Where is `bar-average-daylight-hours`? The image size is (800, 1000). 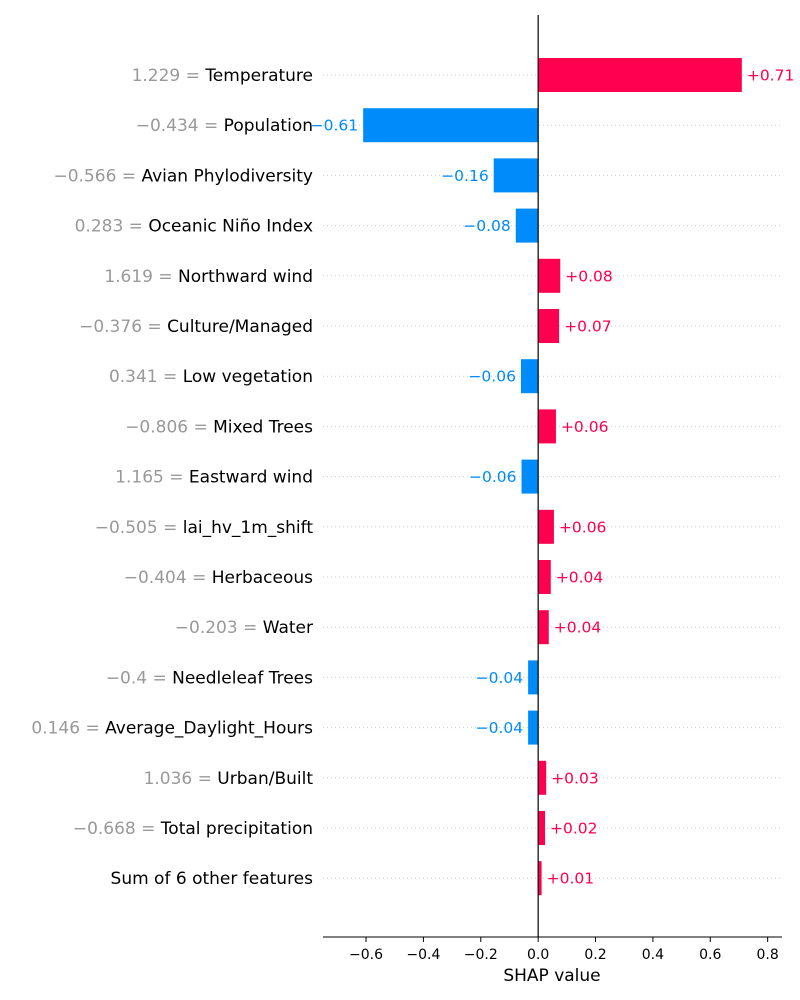 bar-average-daylight-hours is located at coordinates (533, 727).